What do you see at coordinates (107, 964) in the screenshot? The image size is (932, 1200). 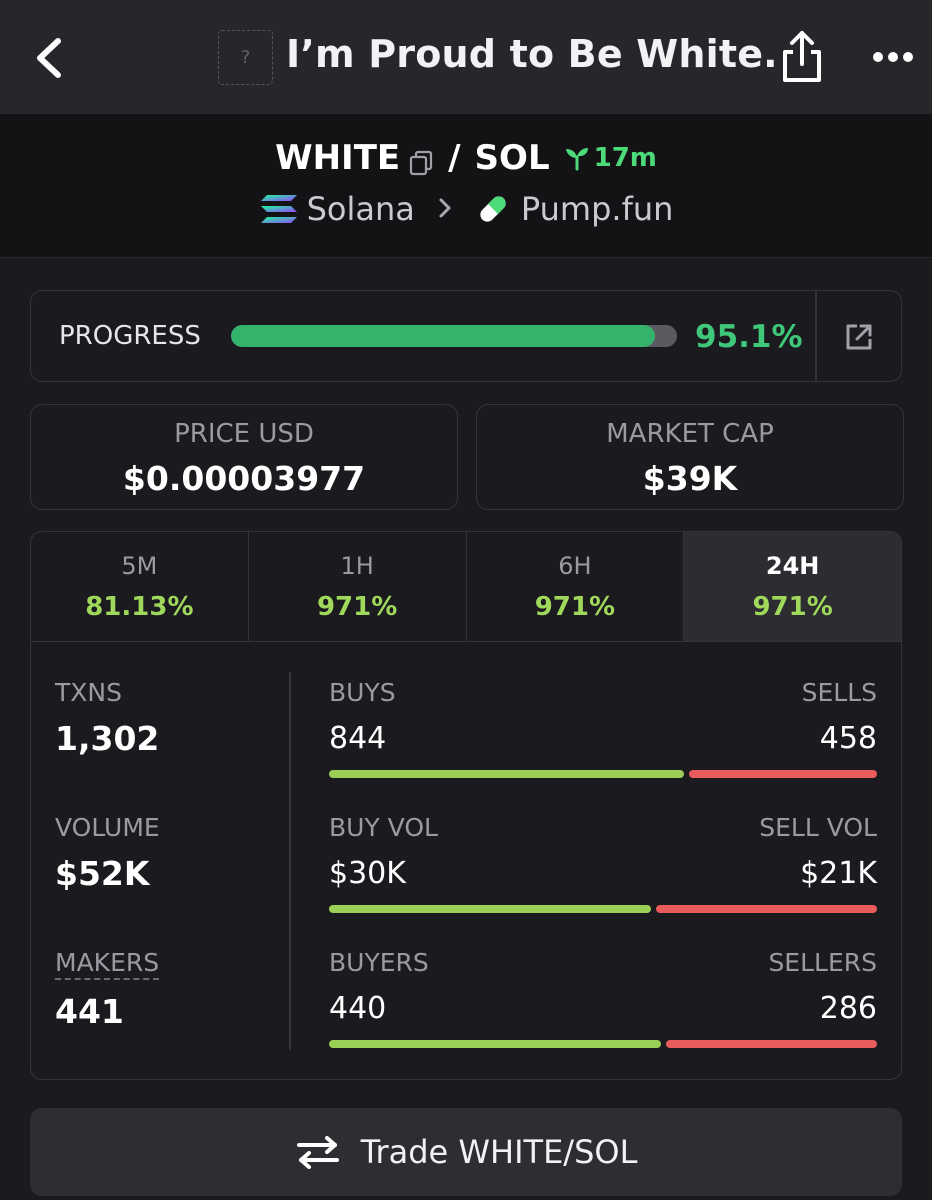 I see `makers-label: MAKERS` at bounding box center [107, 964].